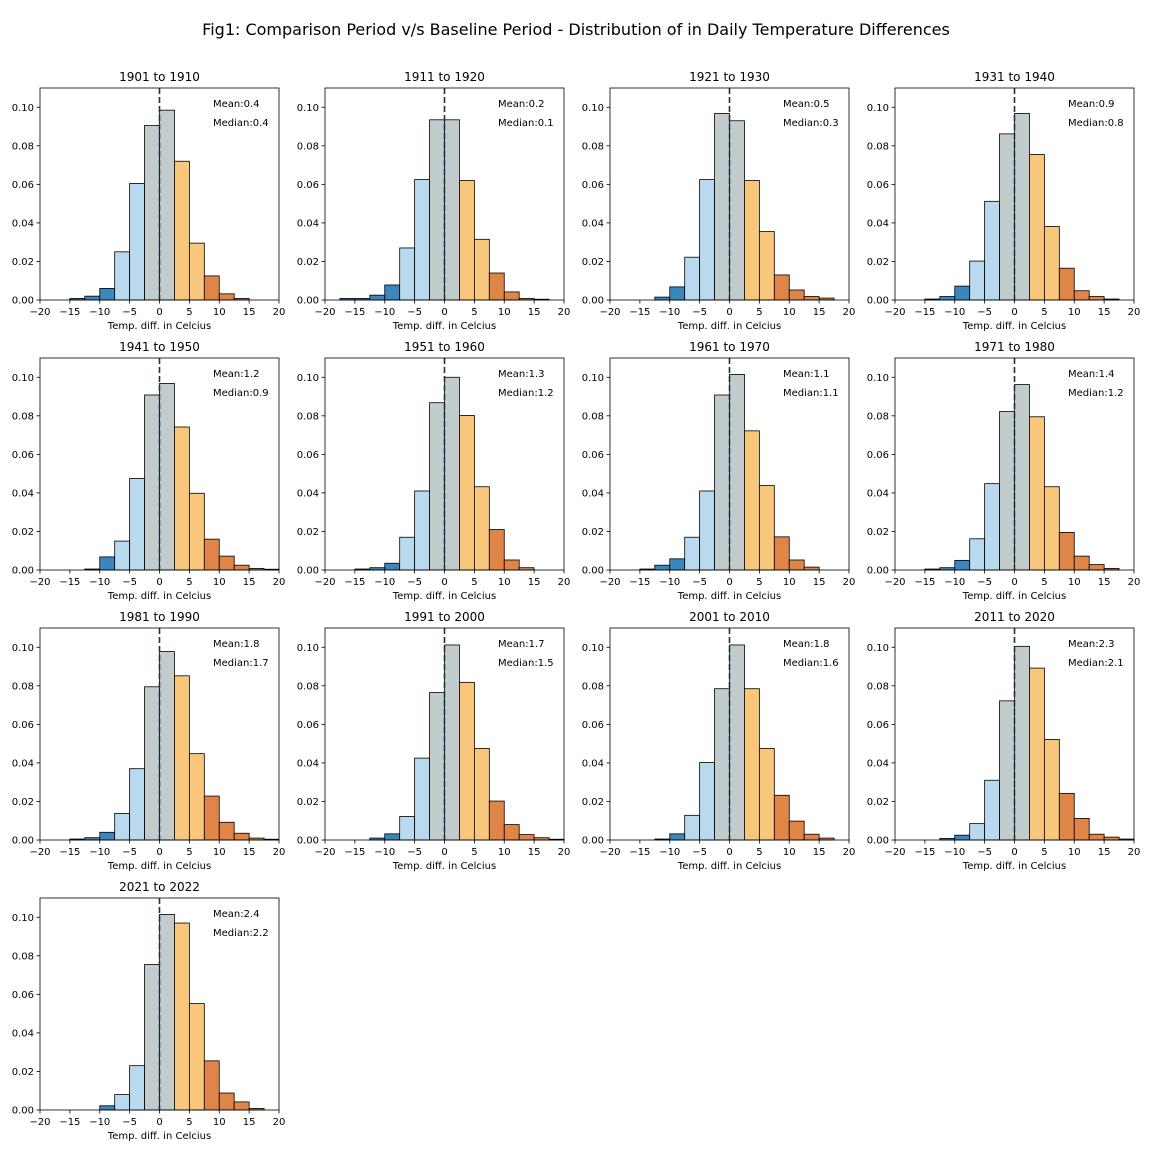  Describe the element at coordinates (1091, 104) in the screenshot. I see `mean-annotation: Mean:0.9` at that location.